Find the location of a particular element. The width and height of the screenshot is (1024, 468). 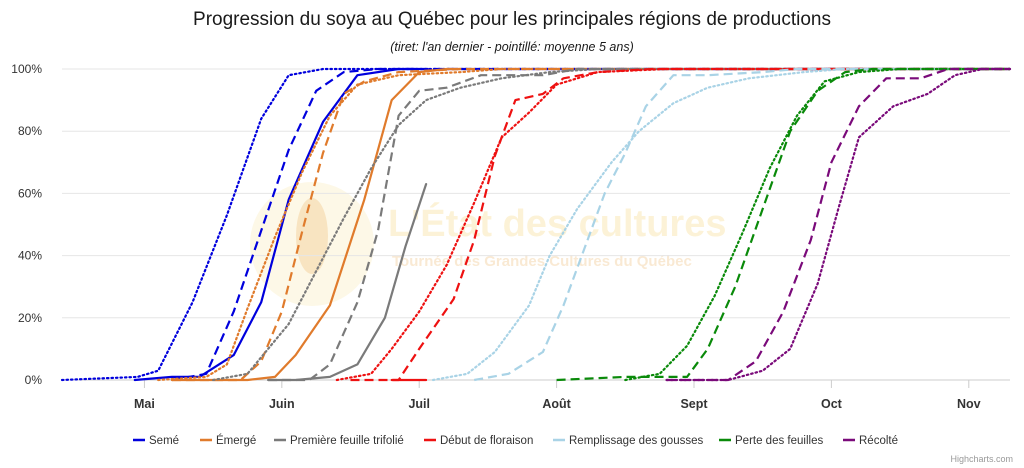

series-line-3-current is located at coordinates (347, 282).